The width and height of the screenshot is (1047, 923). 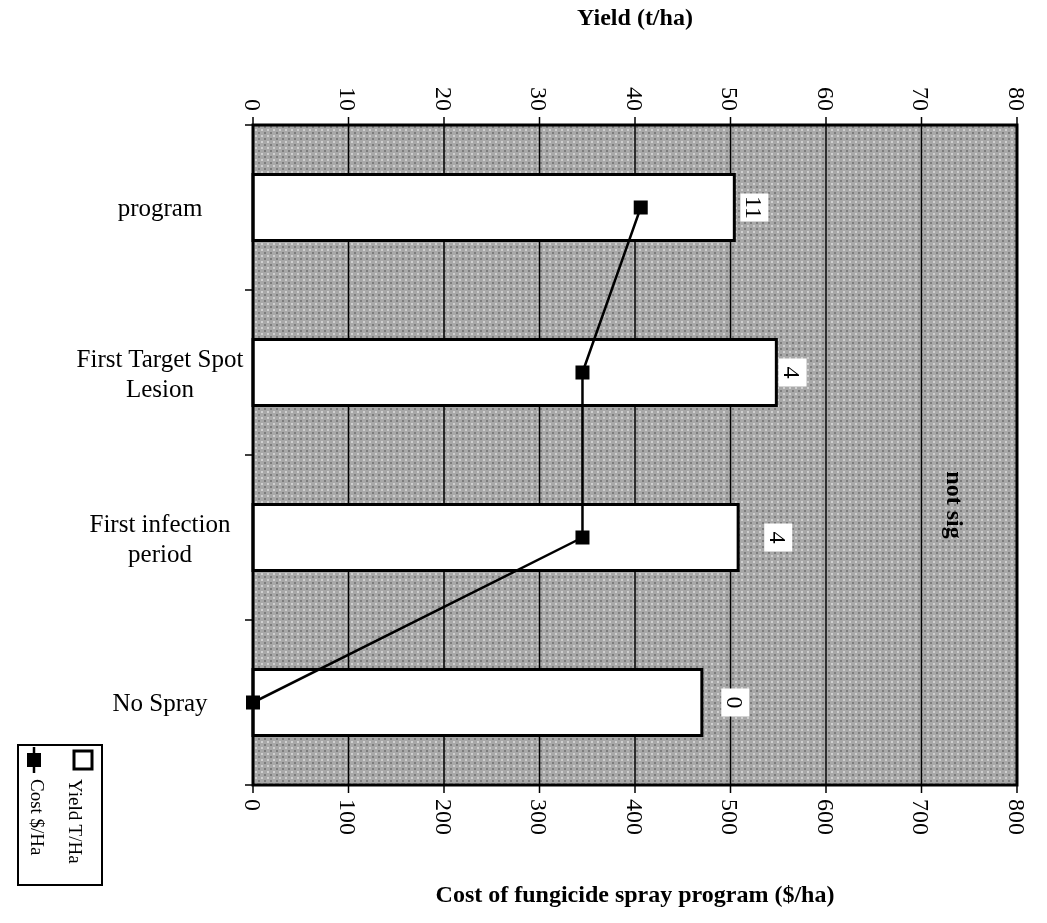 What do you see at coordinates (443, 817) in the screenshot?
I see `x-tick-label: 200` at bounding box center [443, 817].